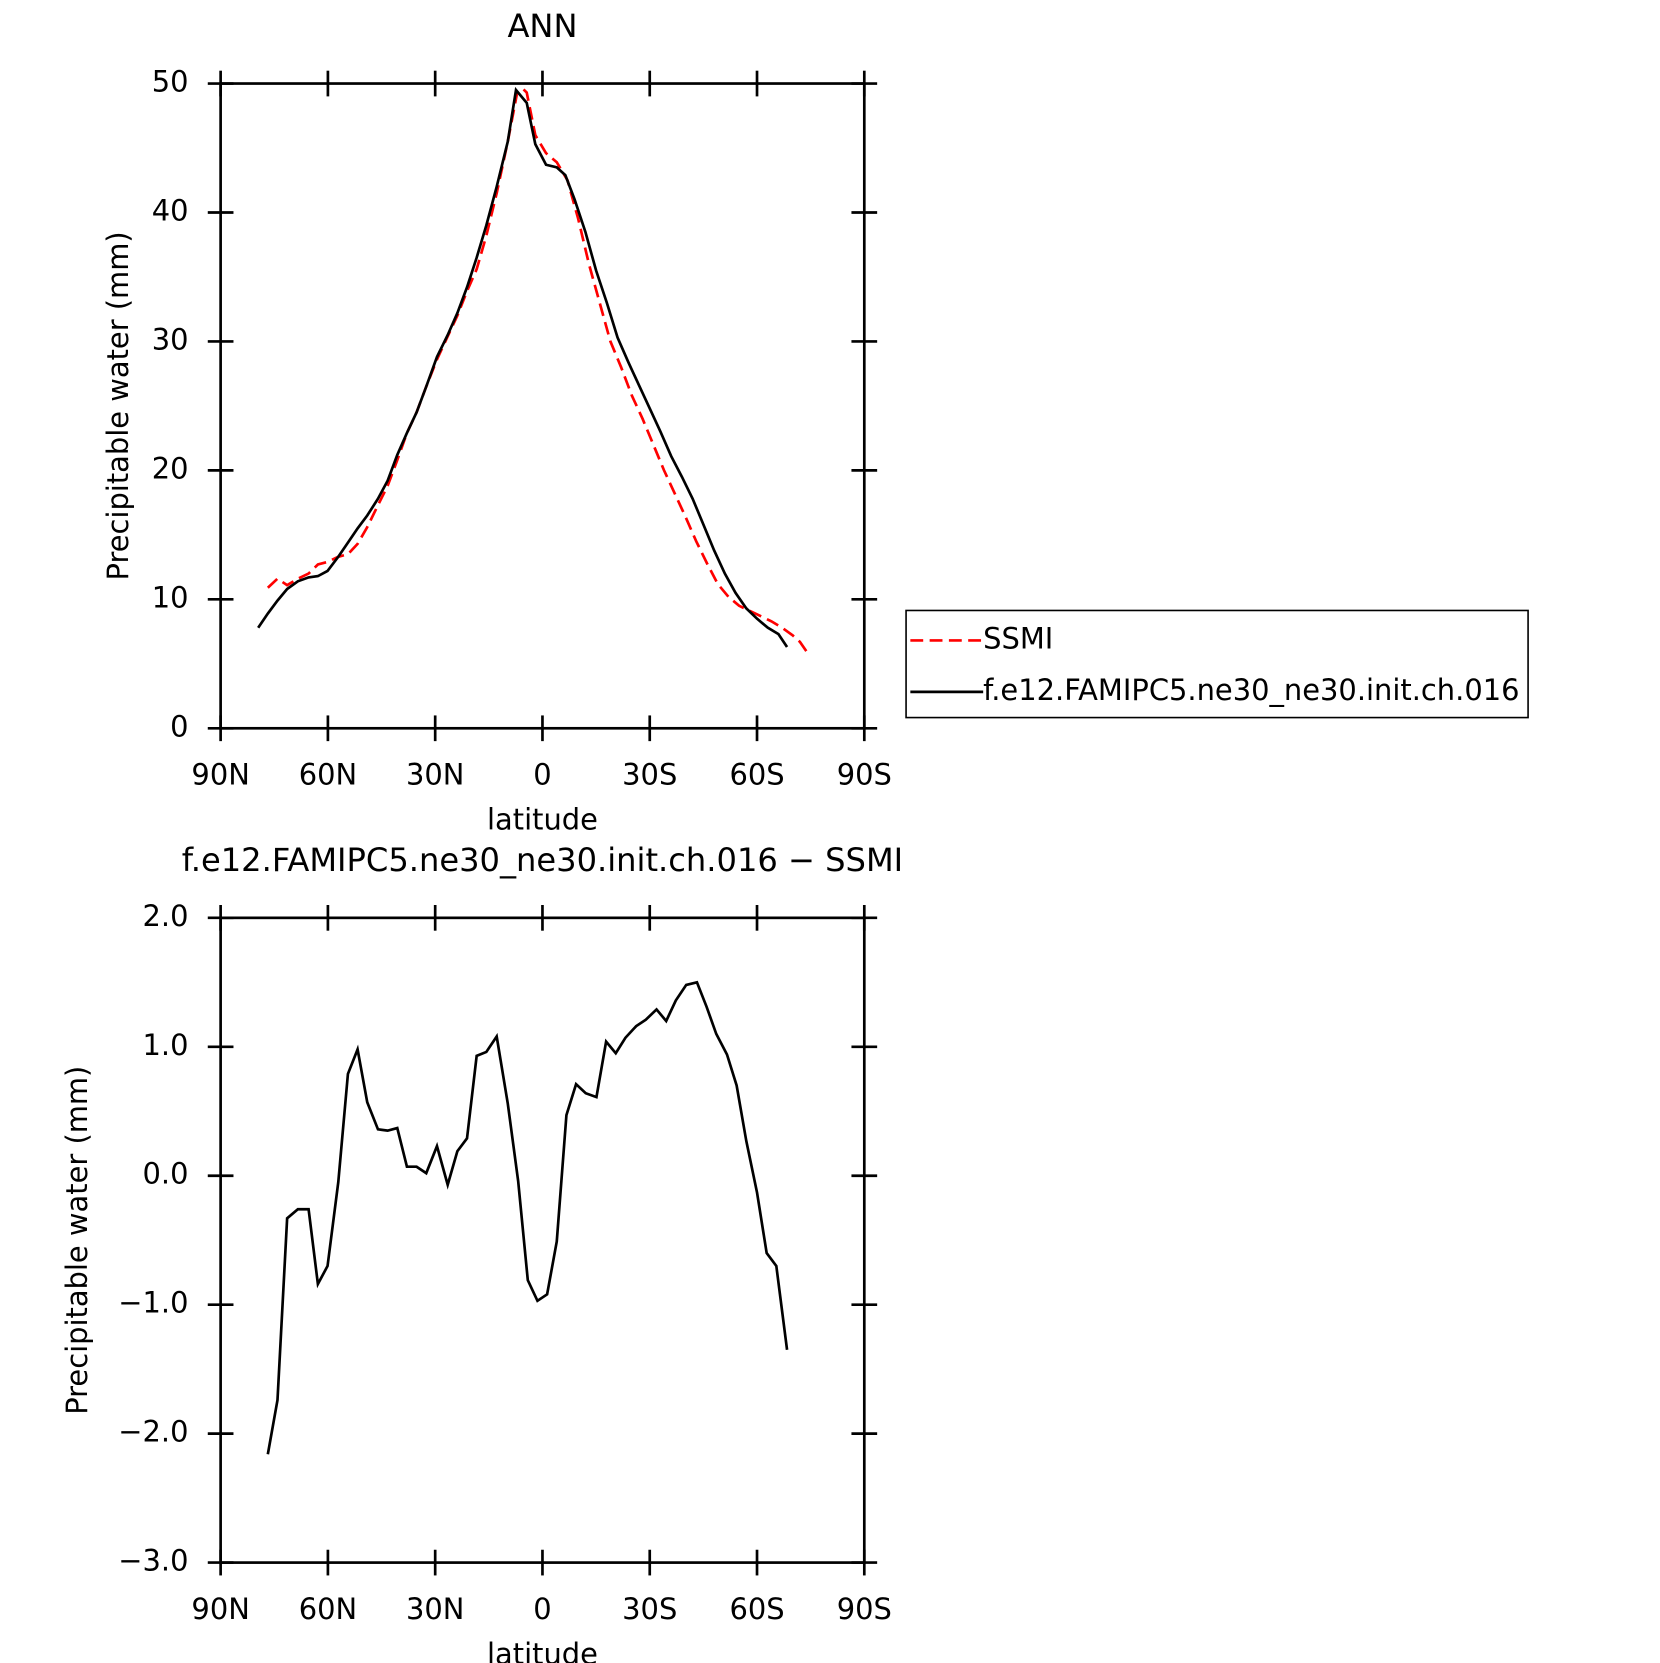 This screenshot has height=1663, width=1660. Describe the element at coordinates (166, 1174) in the screenshot. I see `y-tick-label: 0.0` at that location.